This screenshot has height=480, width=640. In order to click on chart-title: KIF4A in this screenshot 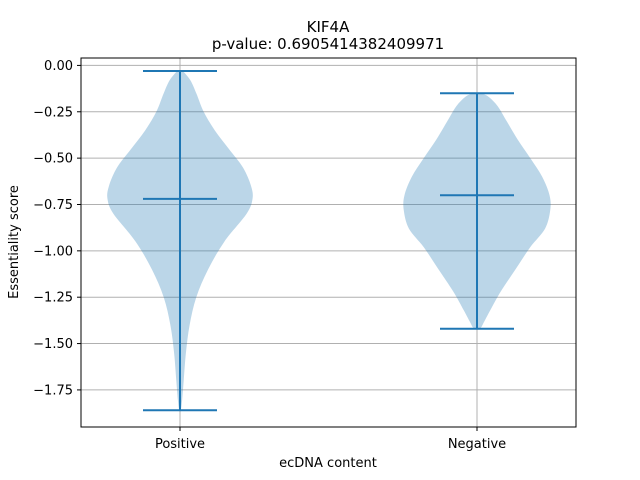, I will do `click(328, 27)`.